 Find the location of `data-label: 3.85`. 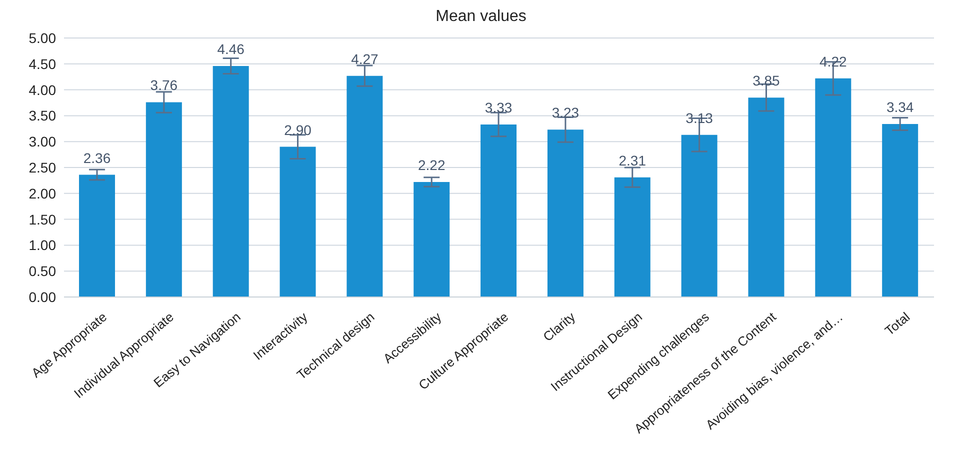

data-label: 3.85 is located at coordinates (766, 80).